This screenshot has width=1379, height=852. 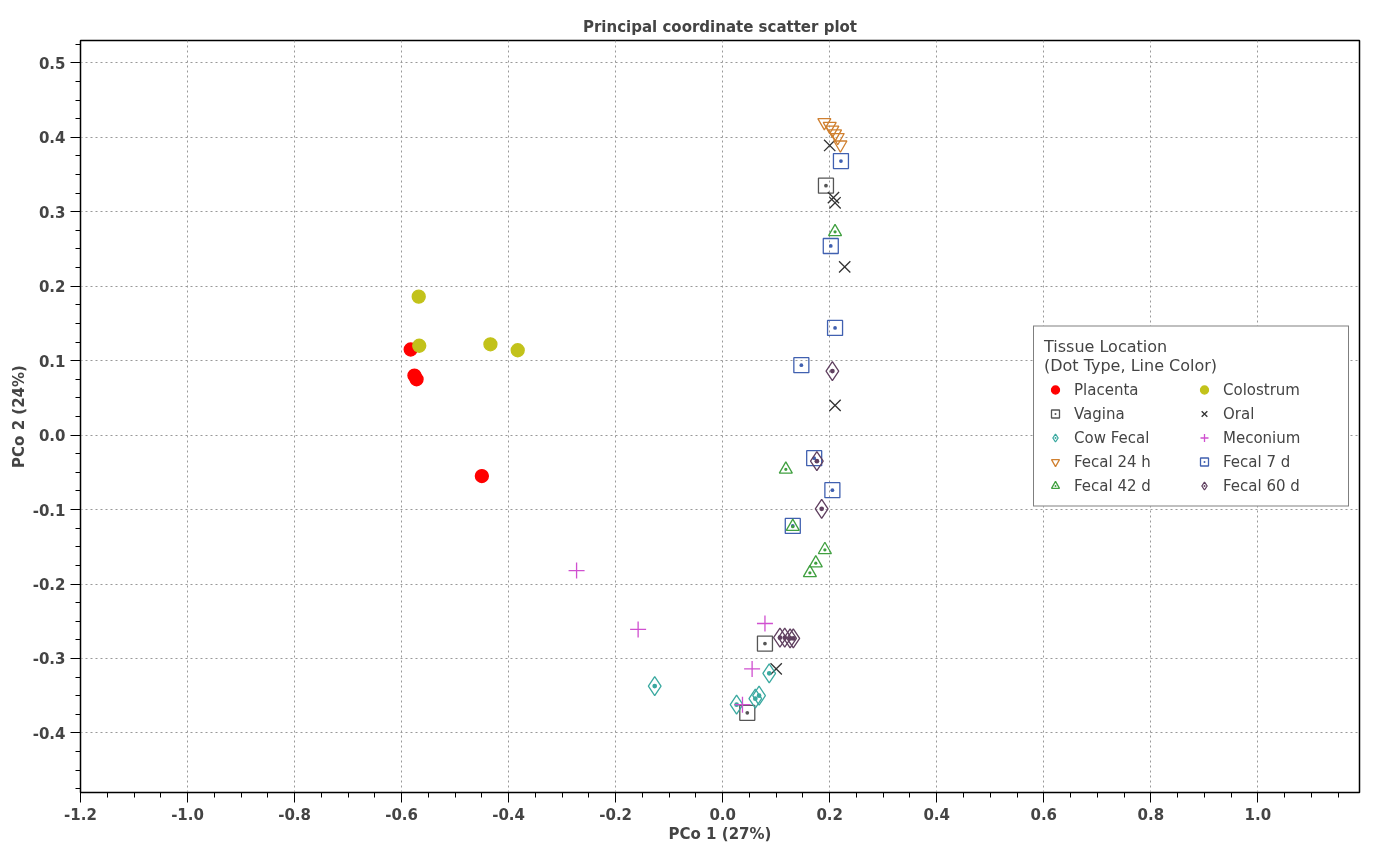 What do you see at coordinates (52, 212) in the screenshot?
I see `y-tick-label: 0.3` at bounding box center [52, 212].